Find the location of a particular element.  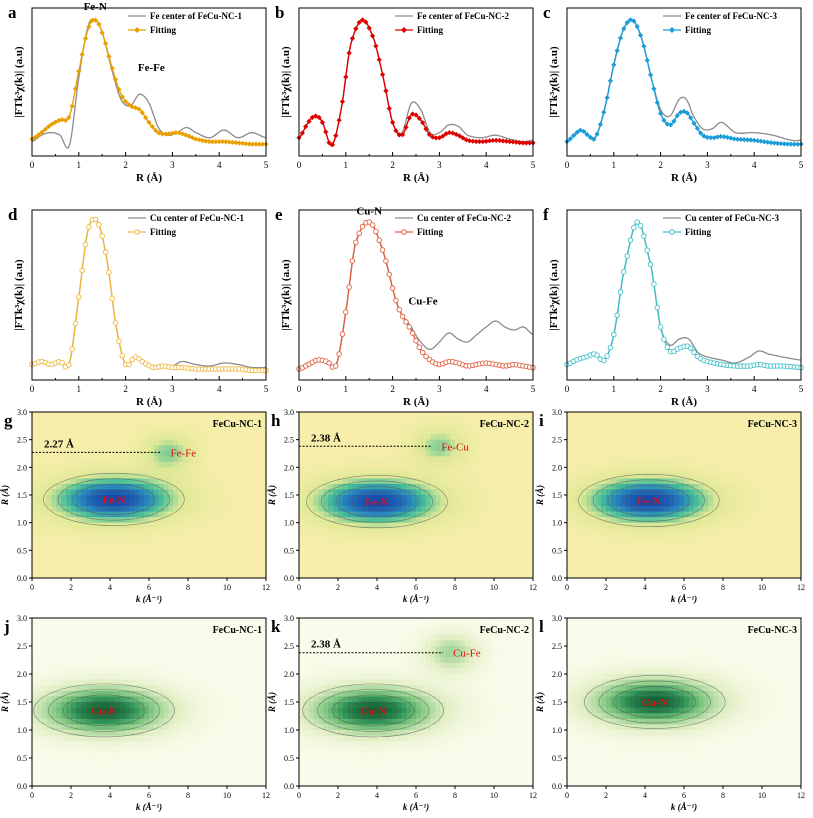

contour-line is located at coordinates (377, 501).